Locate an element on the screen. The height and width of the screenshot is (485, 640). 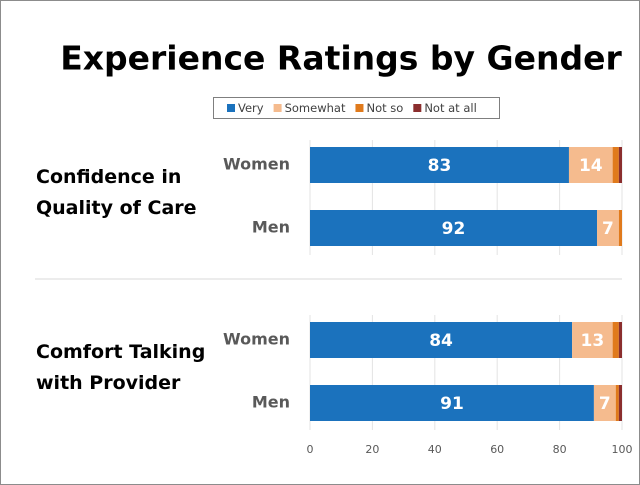
legend-label: Not at all is located at coordinates (450, 108).